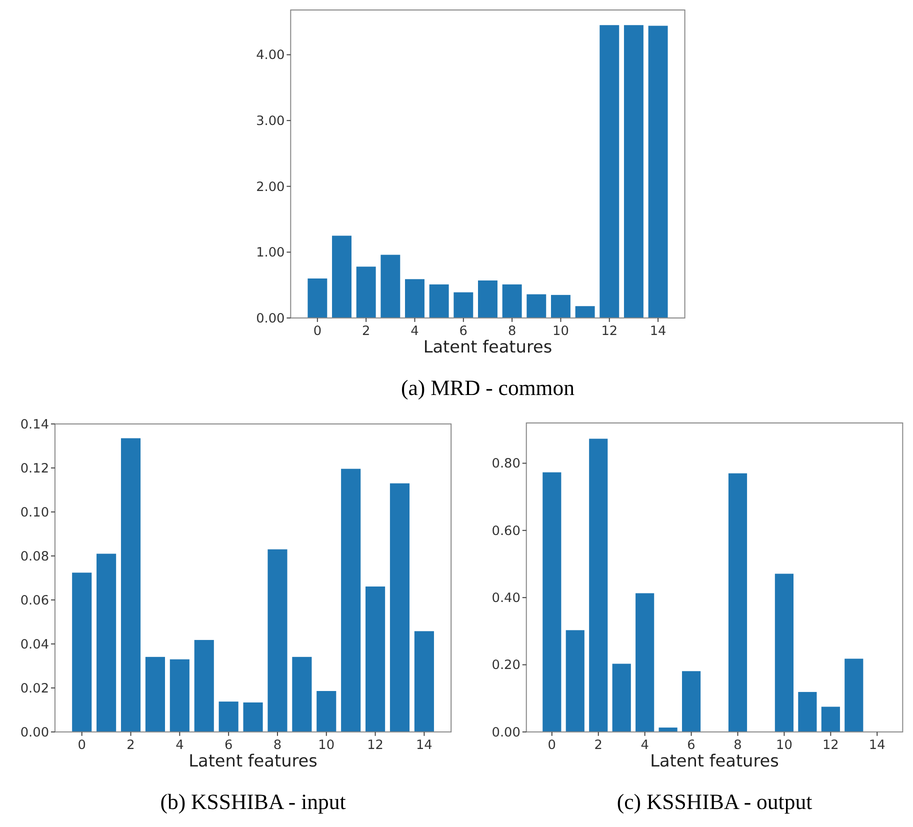  What do you see at coordinates (714, 802) in the screenshot?
I see `text: (c) KSSHIBA - output` at bounding box center [714, 802].